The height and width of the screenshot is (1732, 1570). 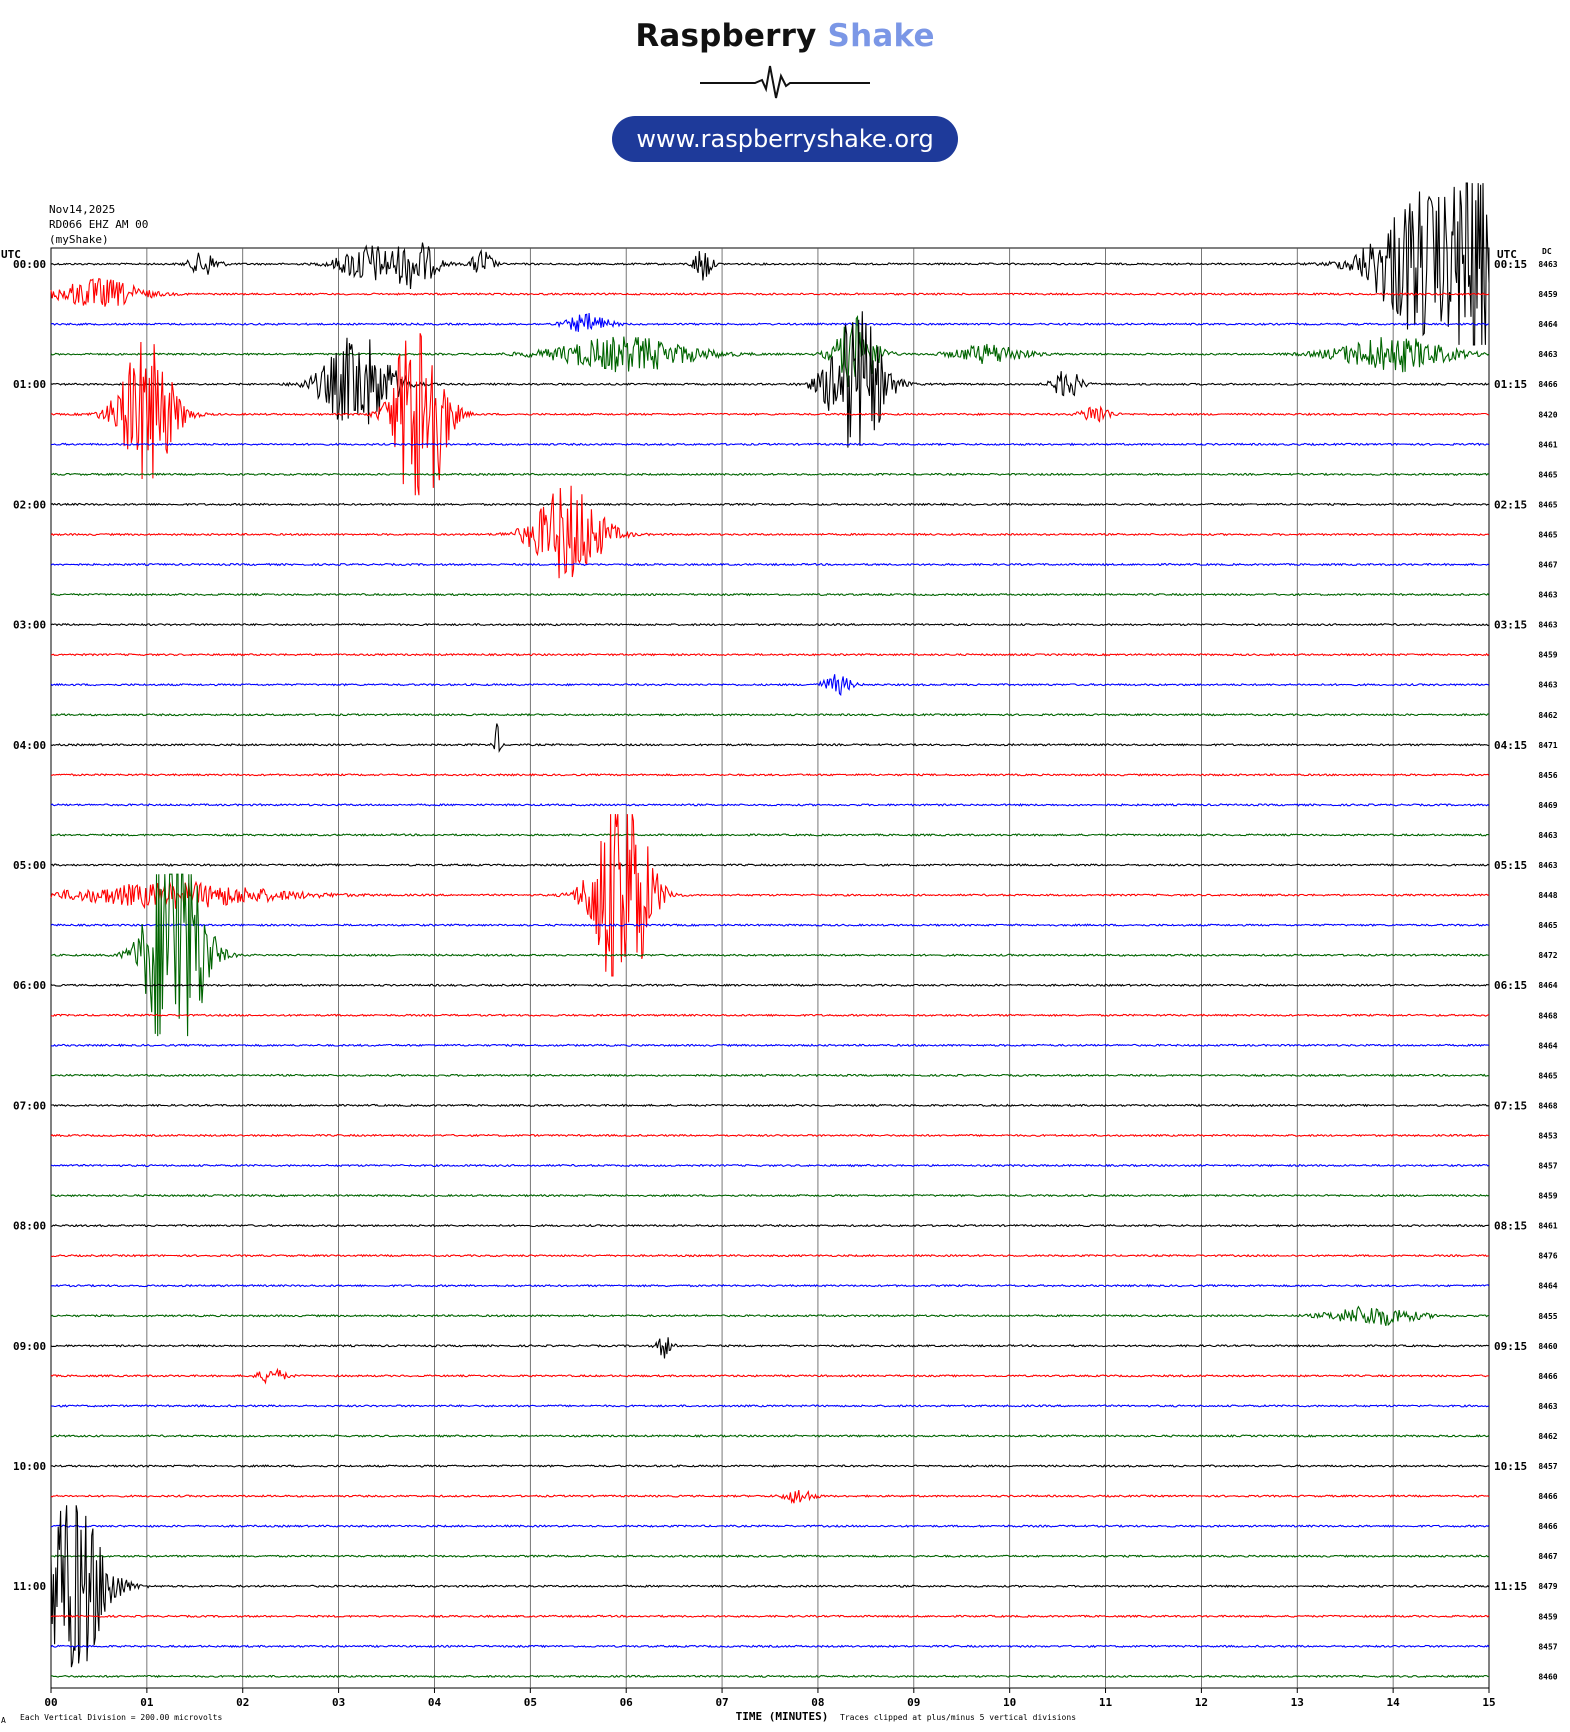 What do you see at coordinates (913, 1702) in the screenshot?
I see `x-tick-label: 09` at bounding box center [913, 1702].